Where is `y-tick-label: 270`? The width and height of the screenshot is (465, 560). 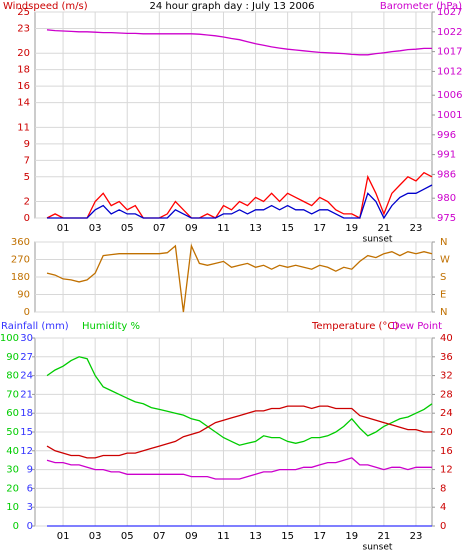 y-tick-label: 270 is located at coordinates (20, 260).